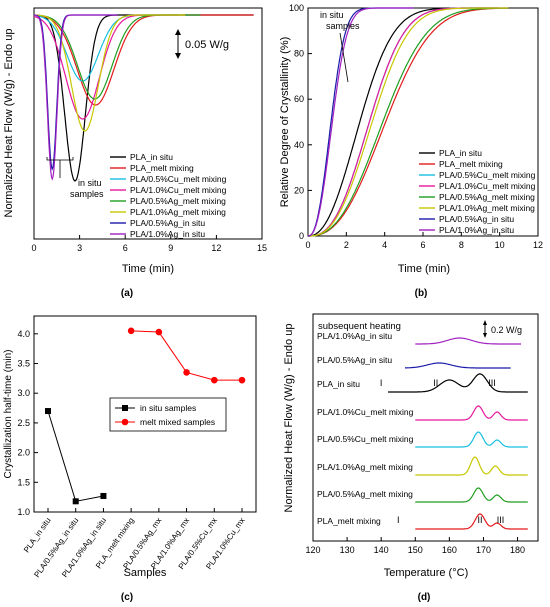 This screenshot has width=550, height=607. What do you see at coordinates (296, 8) in the screenshot?
I see `y-tick-label: 100` at bounding box center [296, 8].